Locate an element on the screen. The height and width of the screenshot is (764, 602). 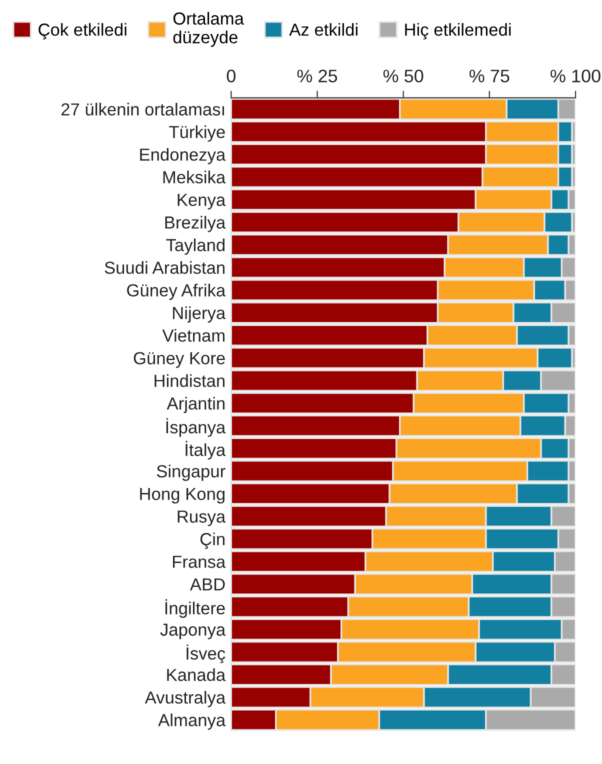
y-tick-label: Brezilya is located at coordinates (195, 224).